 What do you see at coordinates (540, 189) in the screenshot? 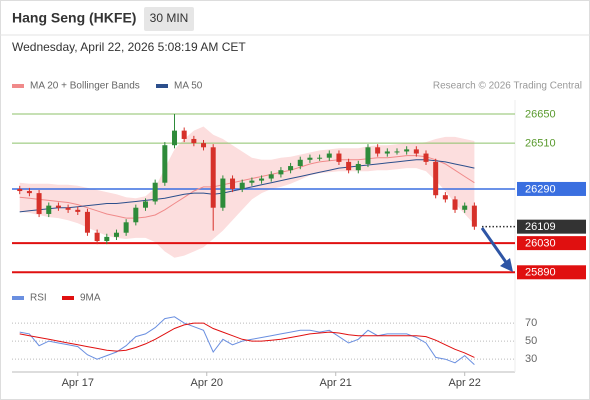
I see `level-label: 26290` at bounding box center [540, 189].